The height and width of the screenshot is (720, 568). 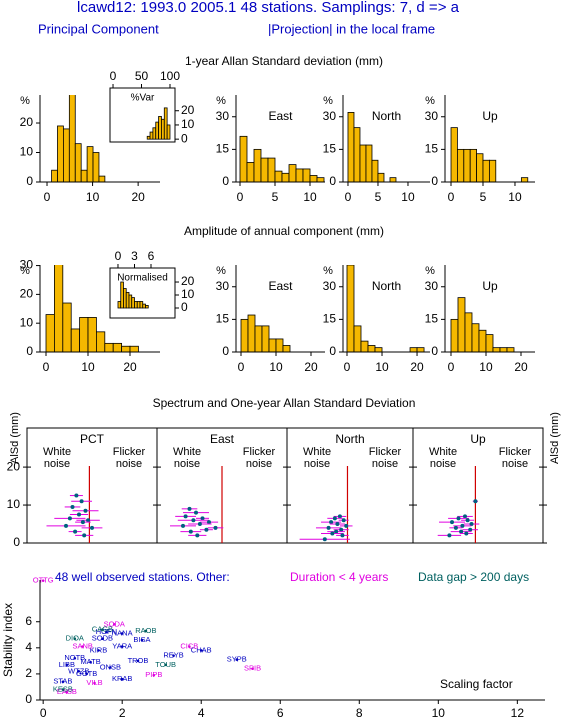 What do you see at coordinates (515, 464) in the screenshot?
I see `note: noise` at bounding box center [515, 464].